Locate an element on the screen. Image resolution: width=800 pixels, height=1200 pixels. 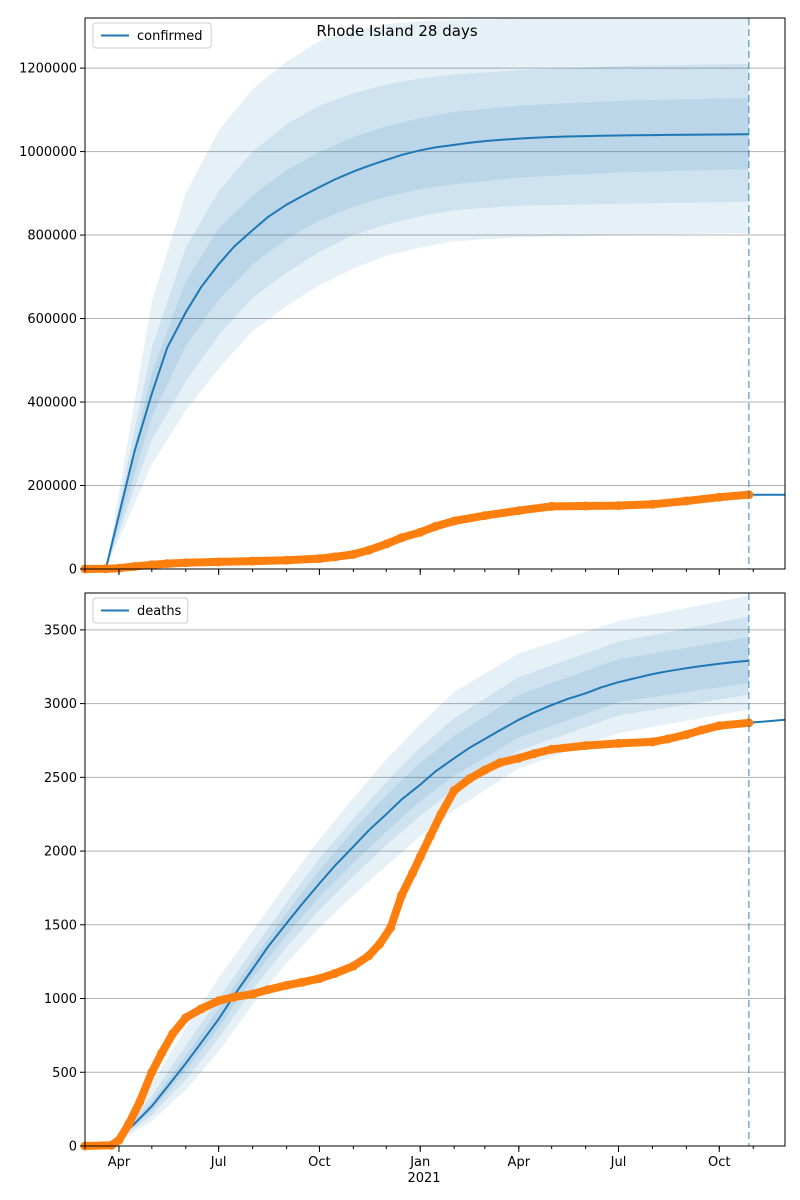
x-axis-ticks: Apr Jul Oct Jan Apr Jul Oct is located at coordinates (419, 1158).